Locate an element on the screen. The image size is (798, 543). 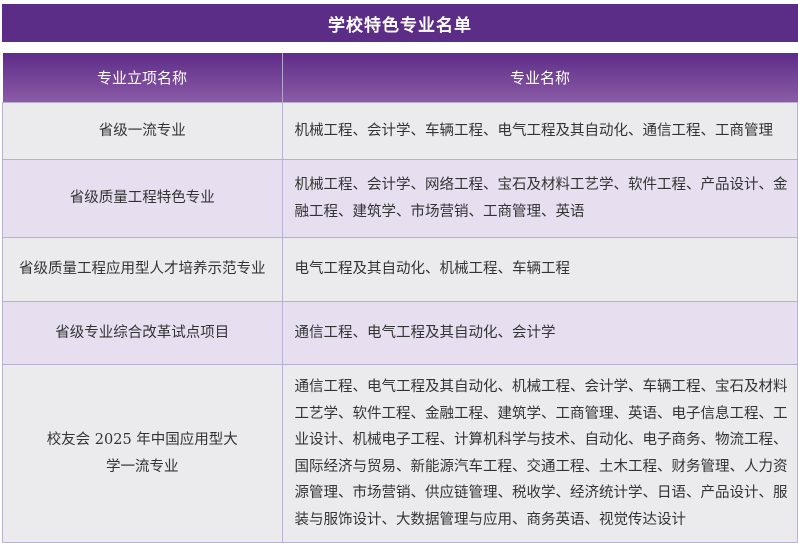
project-name-cell: 省级一流专业 is located at coordinates (142, 131).